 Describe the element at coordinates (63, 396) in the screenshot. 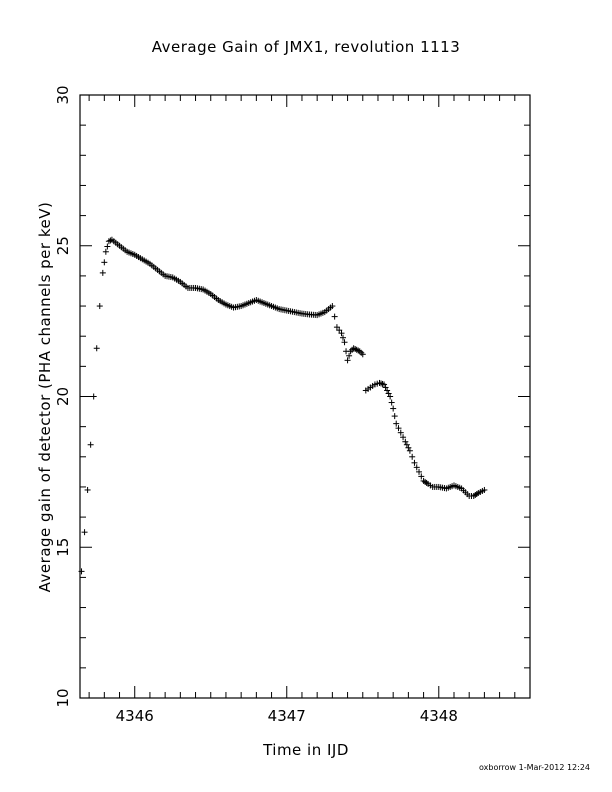

I see `y-tick-label: 20` at that location.